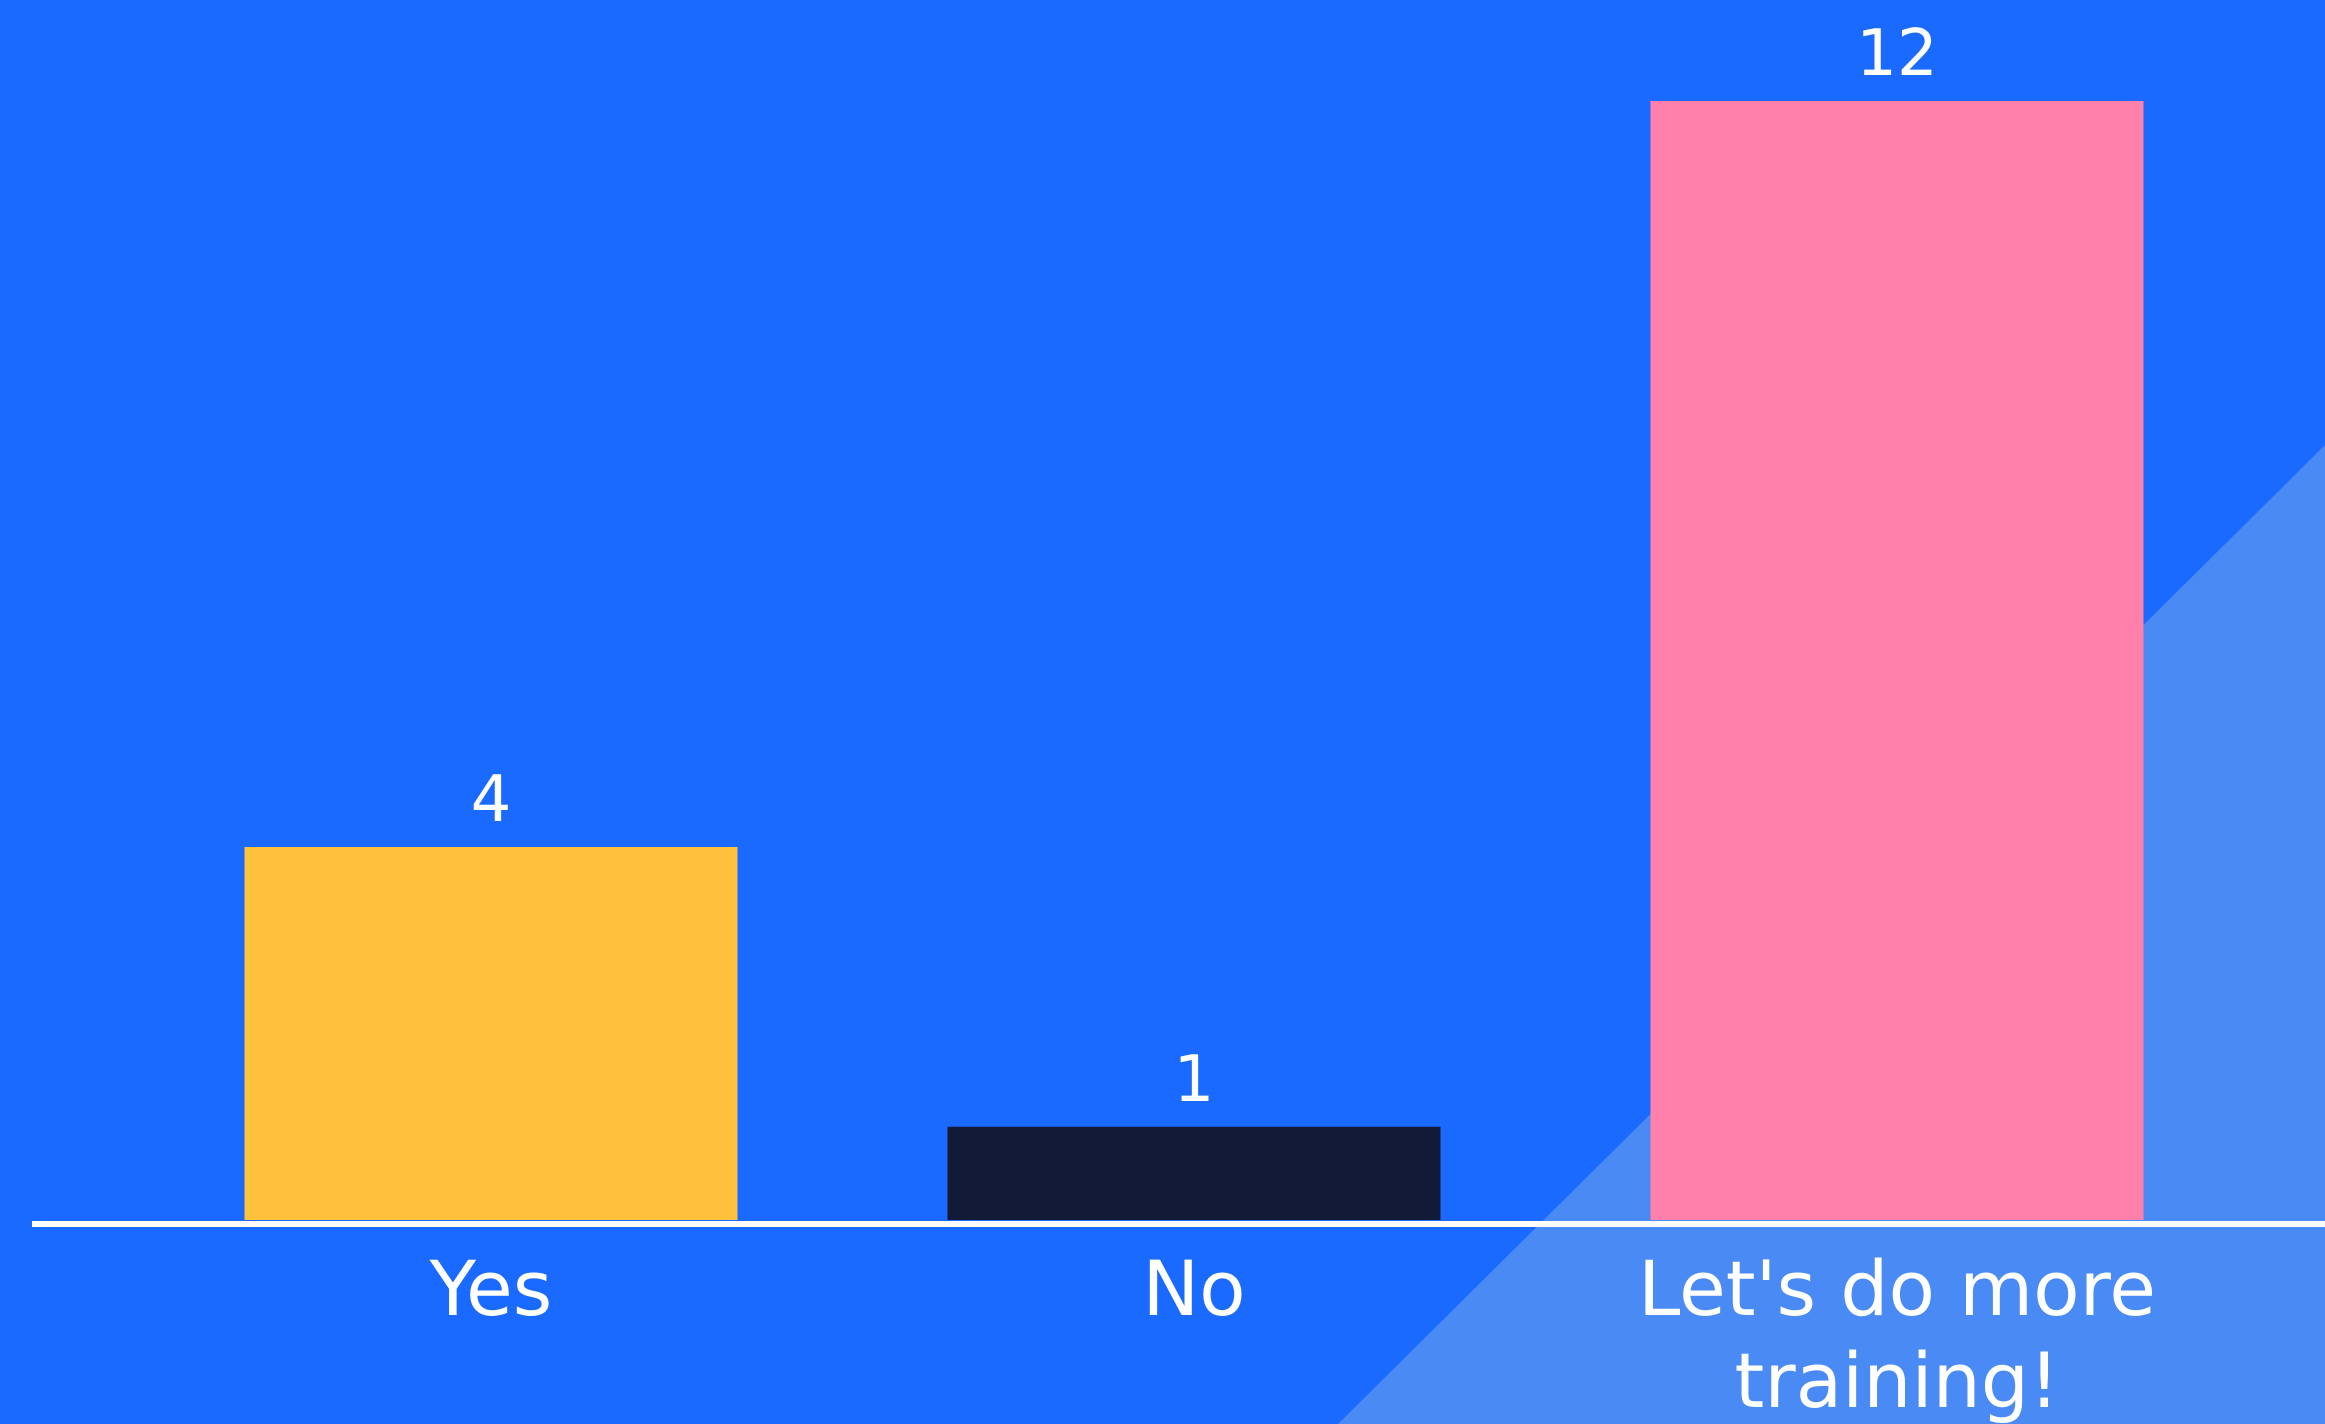 The image size is (2325, 1424). I want to click on data-label-3: 12, so click(1896, 54).